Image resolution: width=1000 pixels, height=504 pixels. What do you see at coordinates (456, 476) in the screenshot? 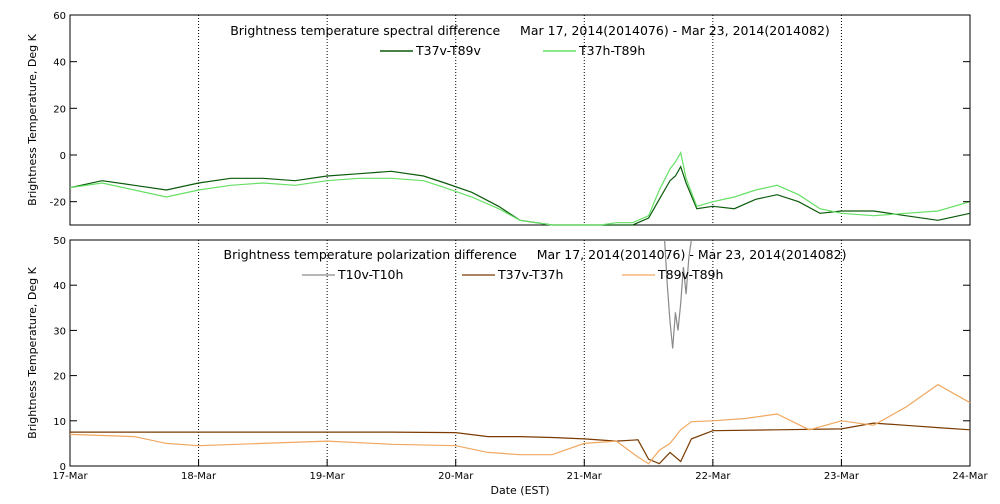
I see `x-tick-label: 20-Mar` at bounding box center [456, 476].